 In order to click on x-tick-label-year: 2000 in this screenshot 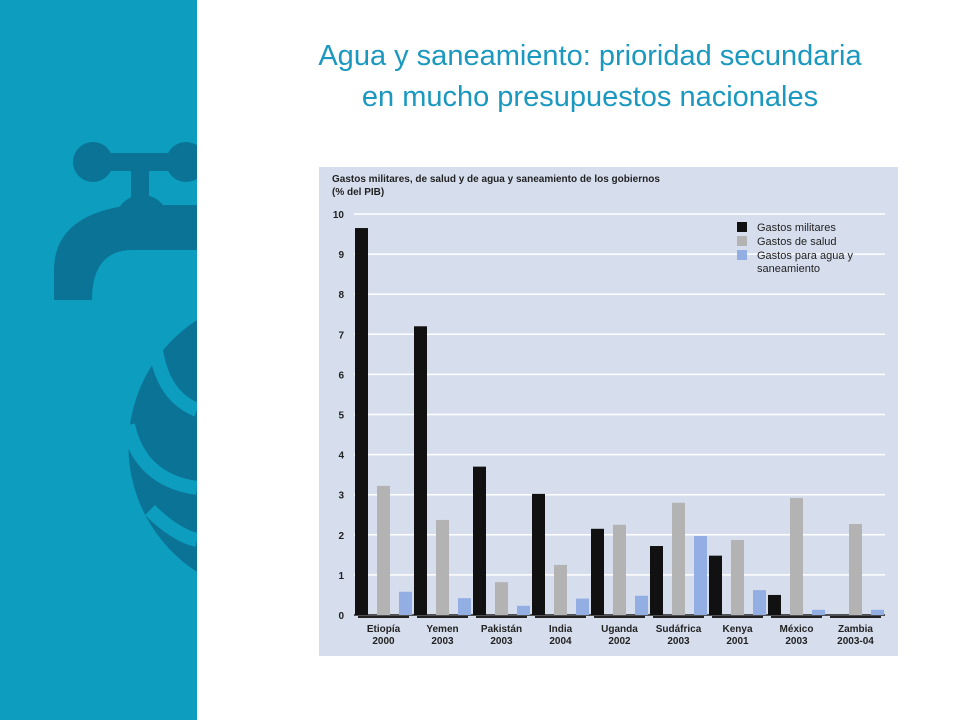, I will do `click(383, 641)`.